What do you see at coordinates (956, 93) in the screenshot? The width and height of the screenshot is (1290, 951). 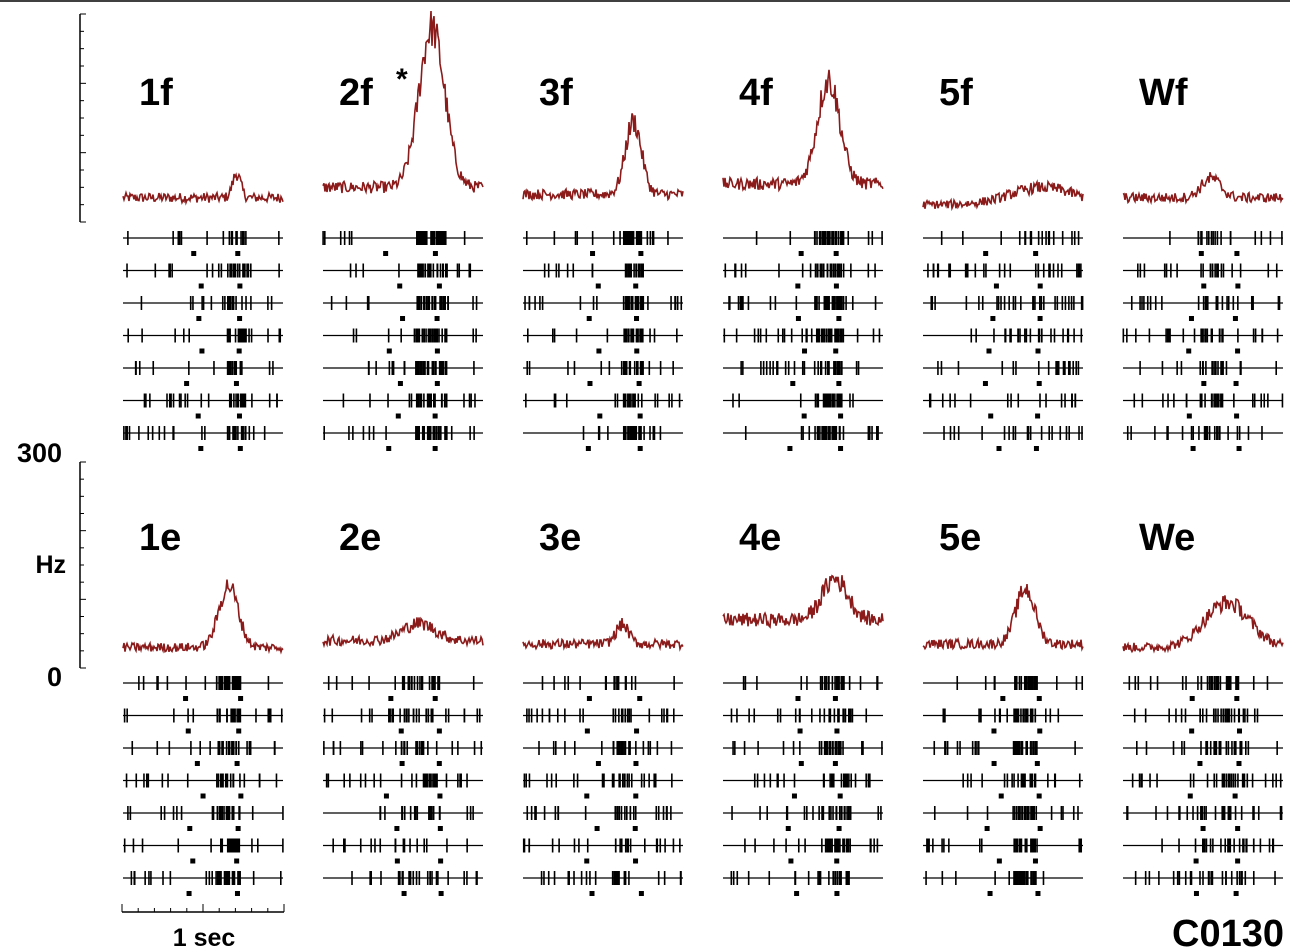 I see `panel-label: 5f` at bounding box center [956, 93].